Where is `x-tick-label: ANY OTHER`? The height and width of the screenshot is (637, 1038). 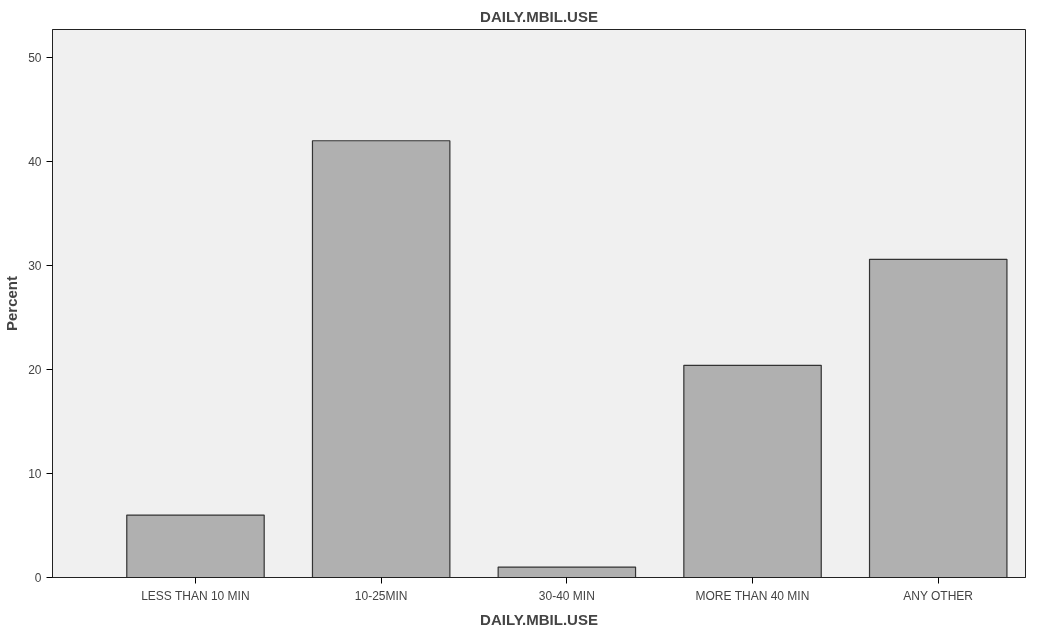
x-tick-label: ANY OTHER is located at coordinates (938, 595).